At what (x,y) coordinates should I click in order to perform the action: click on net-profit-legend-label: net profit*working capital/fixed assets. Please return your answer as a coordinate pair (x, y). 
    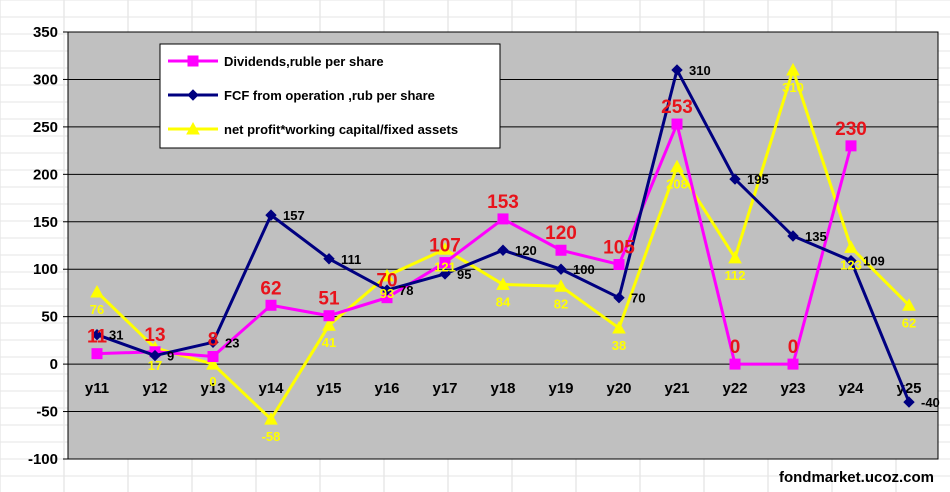
    Looking at the image, I should click on (341, 129).